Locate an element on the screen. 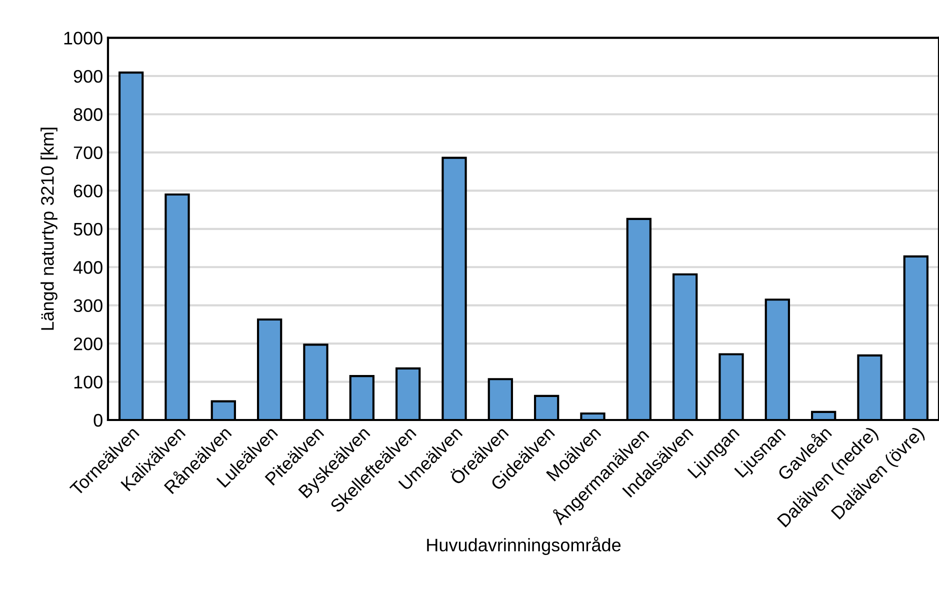 The image size is (939, 600). y-tick-label: 600 is located at coordinates (88, 191).